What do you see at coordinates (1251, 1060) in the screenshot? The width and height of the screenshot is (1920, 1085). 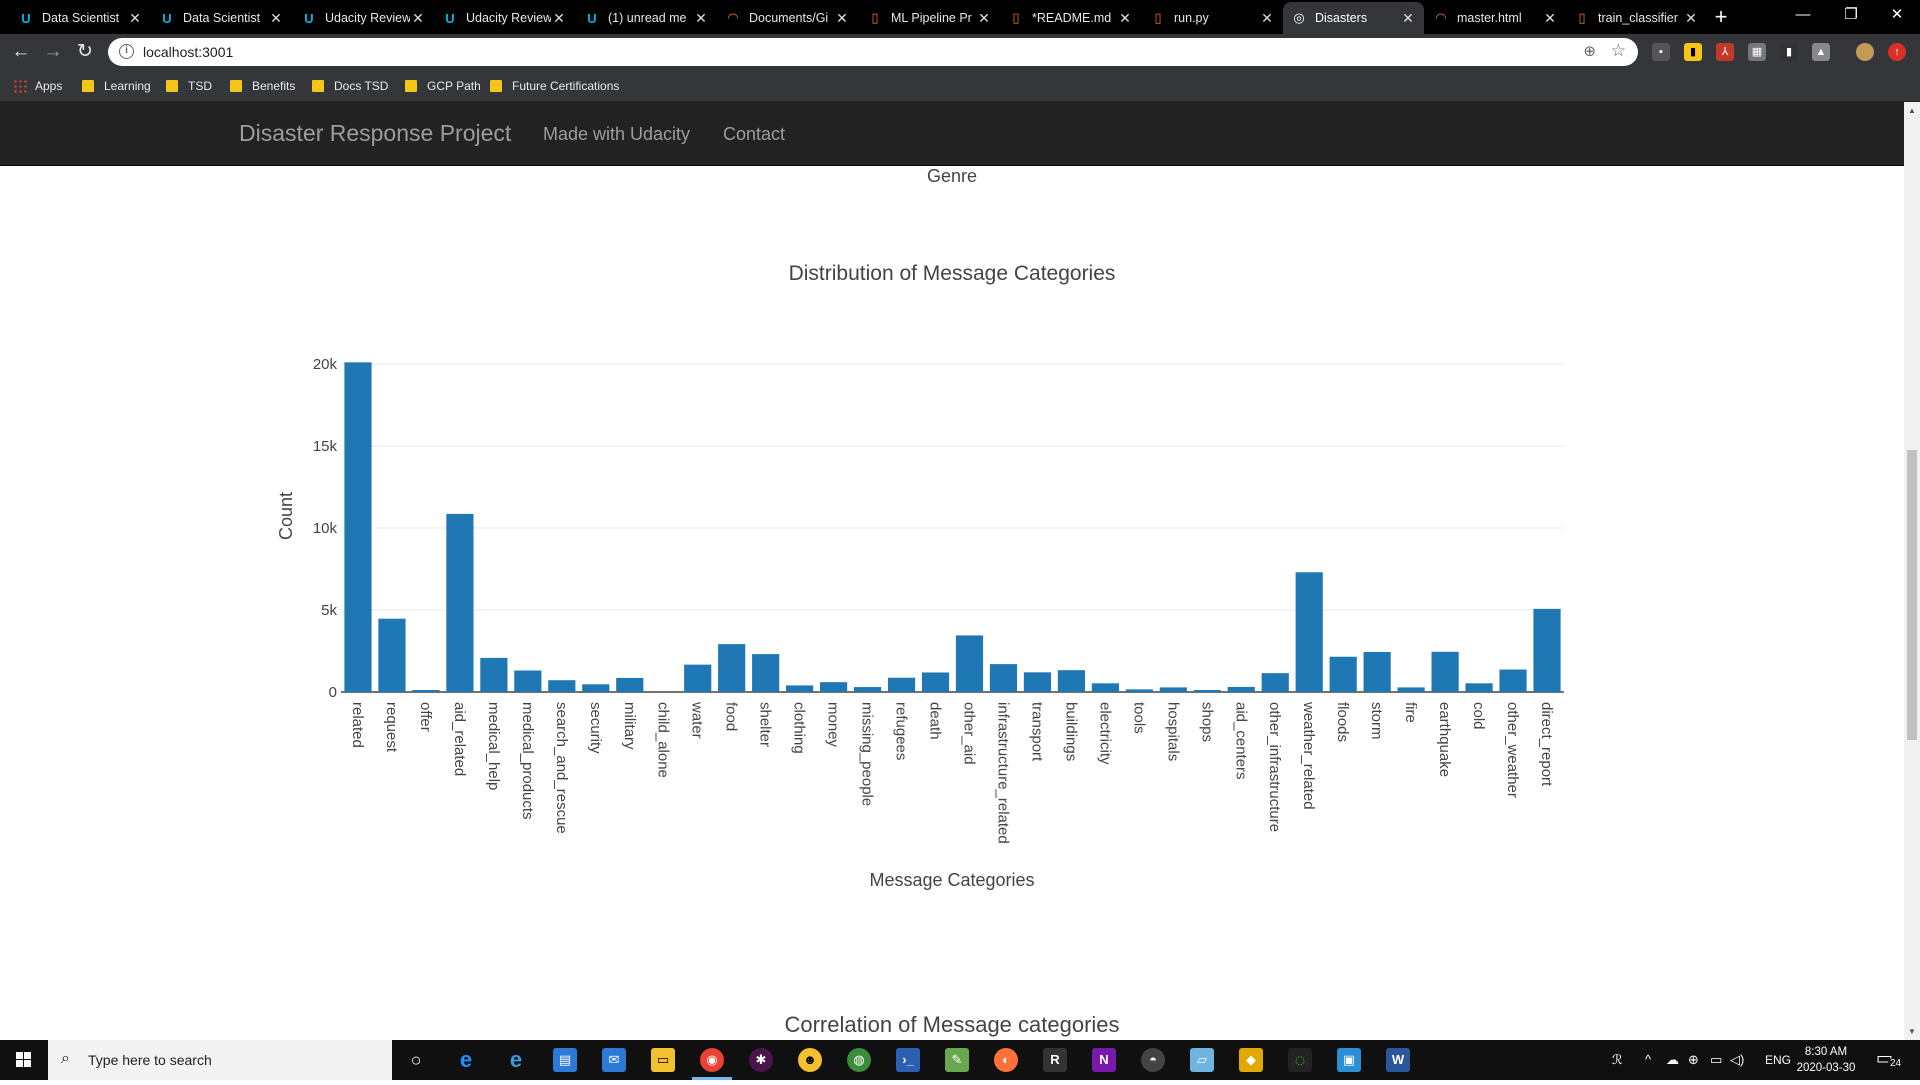 I see `git-icon: ◆` at bounding box center [1251, 1060].